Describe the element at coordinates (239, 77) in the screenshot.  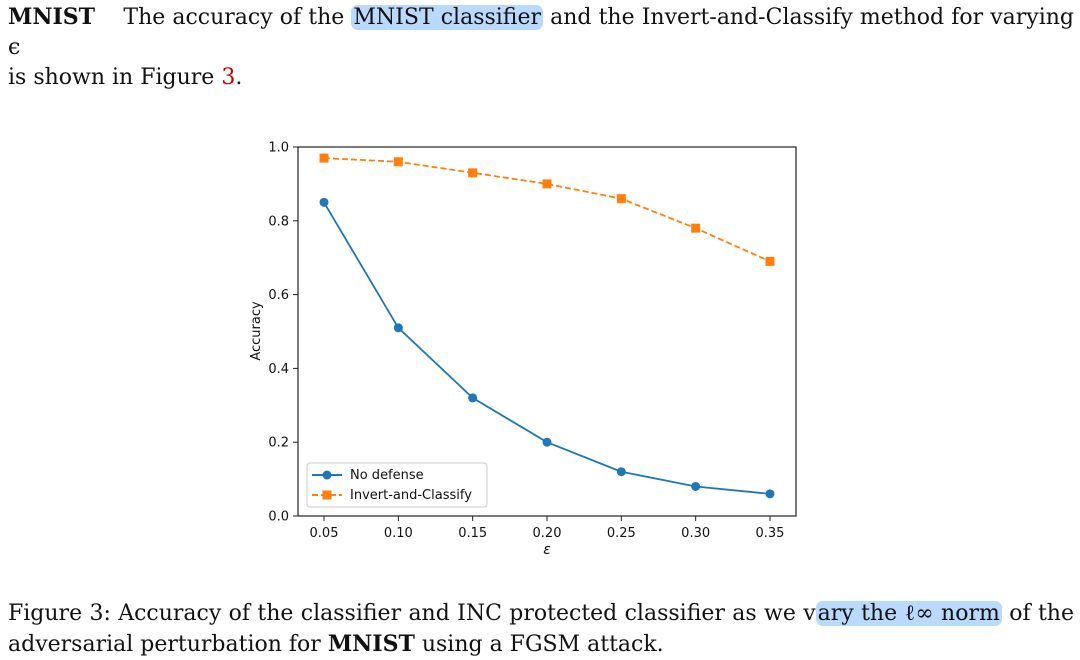
I see `intro-text-4: .` at that location.